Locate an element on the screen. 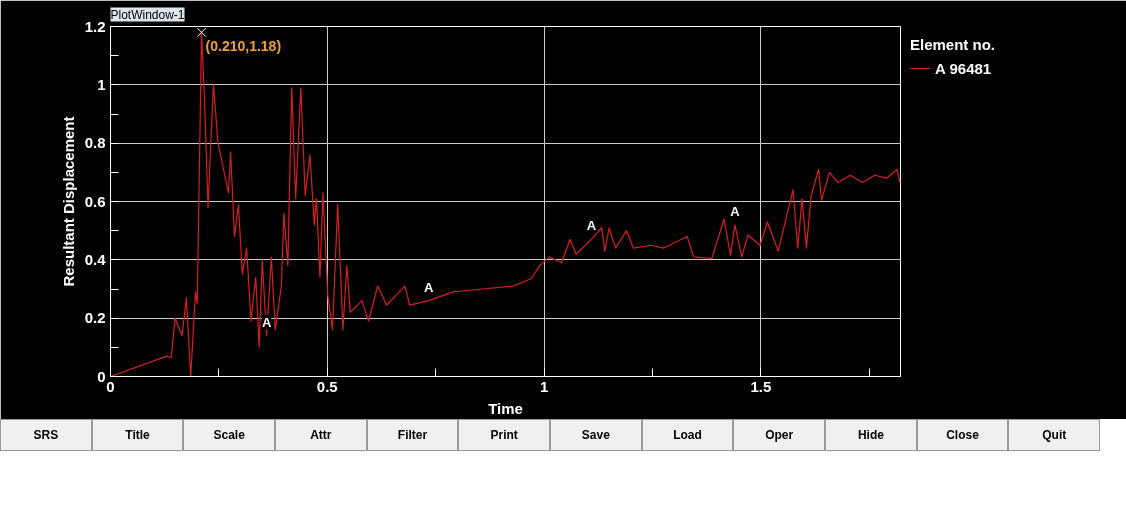 The image size is (1126, 519). x-tick-label: 1 is located at coordinates (544, 386).